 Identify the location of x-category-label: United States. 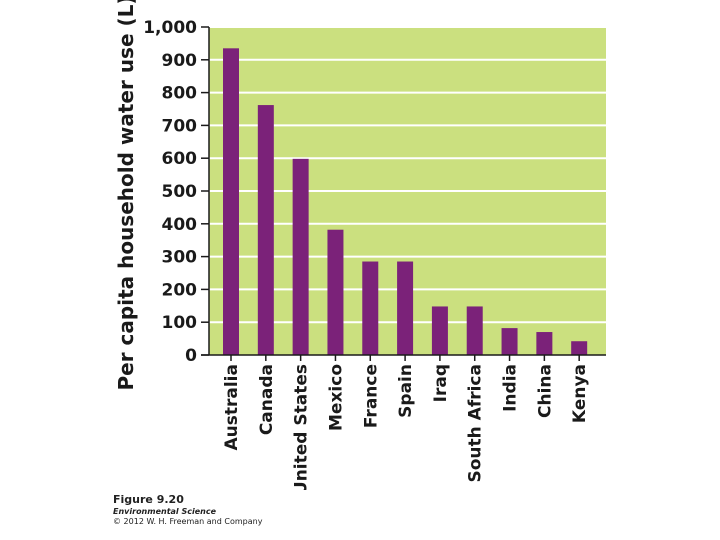
(302, 427).